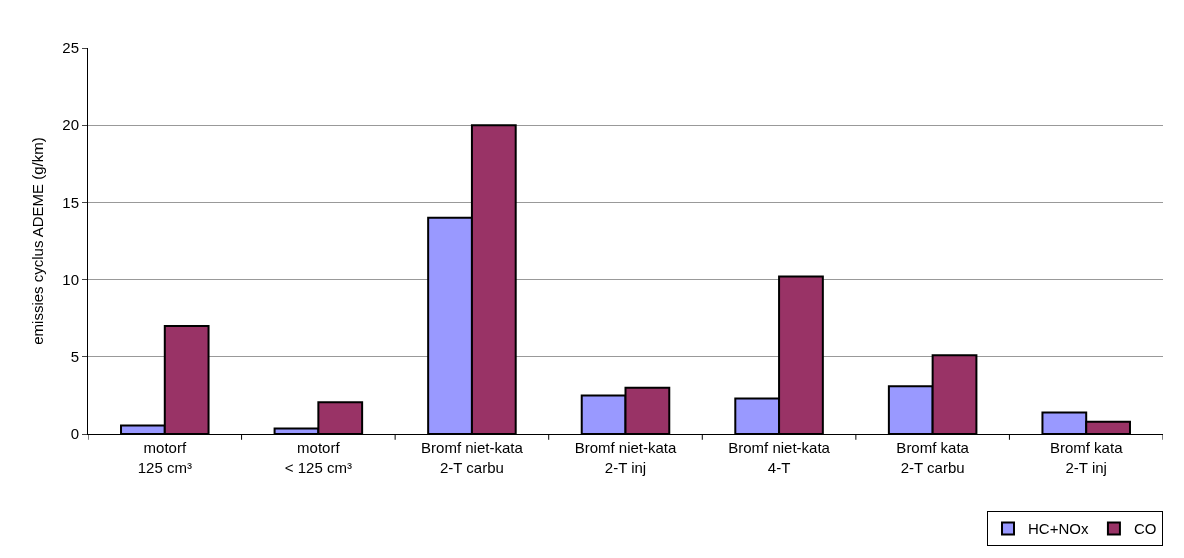  I want to click on x-tick-label: motorf 125 cm³, so click(164, 457).